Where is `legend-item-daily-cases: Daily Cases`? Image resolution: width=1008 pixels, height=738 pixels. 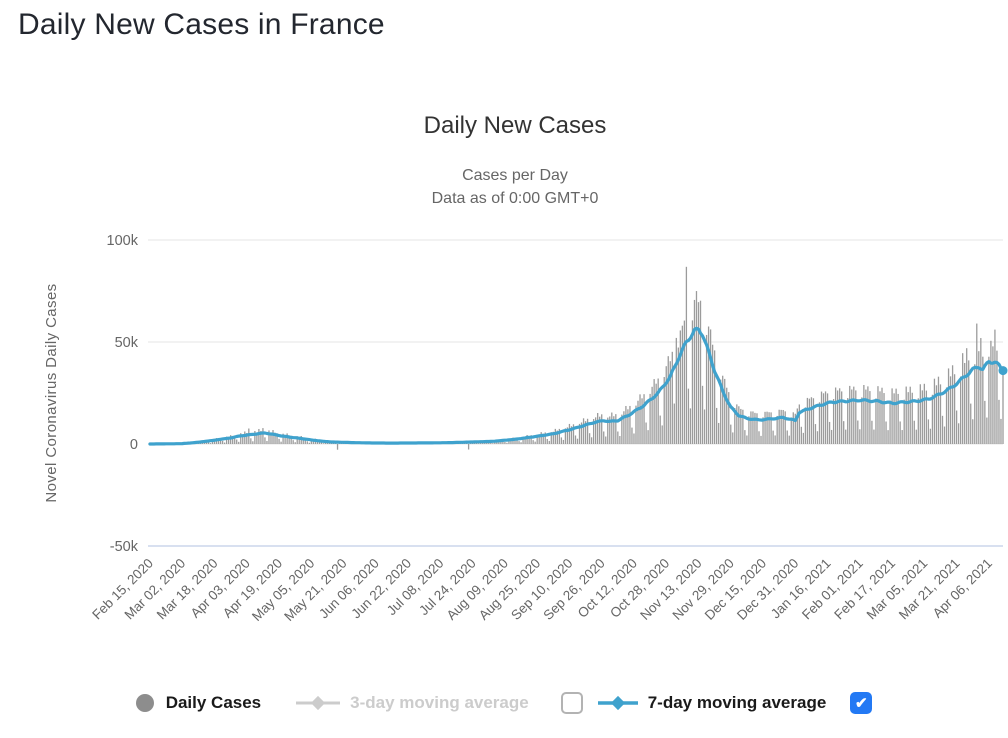
legend-item-daily-cases: Daily Cases is located at coordinates (198, 703).